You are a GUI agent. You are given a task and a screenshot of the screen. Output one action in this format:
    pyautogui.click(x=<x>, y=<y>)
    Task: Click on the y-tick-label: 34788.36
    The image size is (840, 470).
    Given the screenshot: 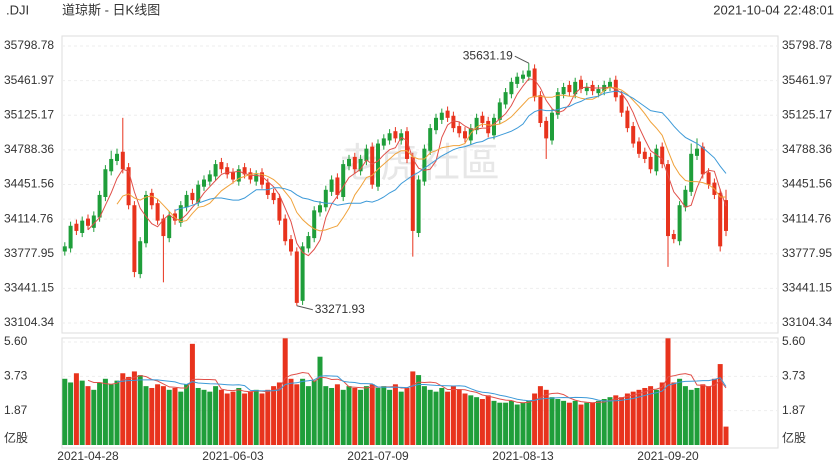 What is the action you would take?
    pyautogui.click(x=29, y=149)
    